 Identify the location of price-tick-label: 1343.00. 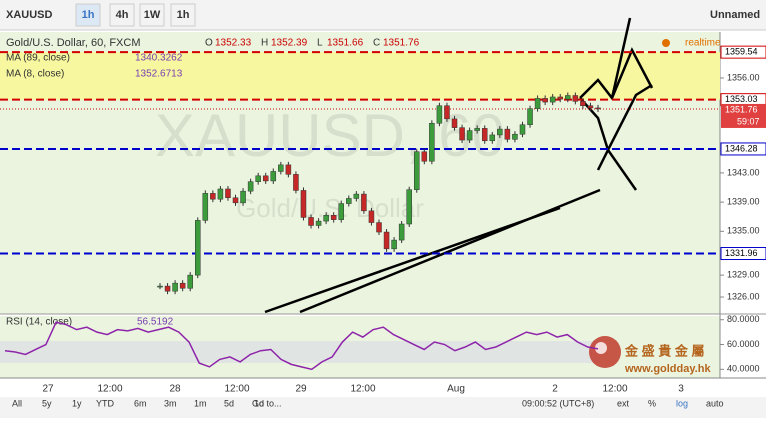
(743, 172).